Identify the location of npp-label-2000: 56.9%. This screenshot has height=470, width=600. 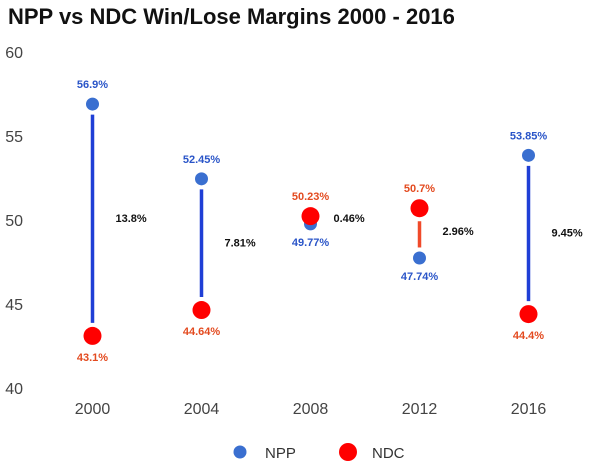
(92, 85).